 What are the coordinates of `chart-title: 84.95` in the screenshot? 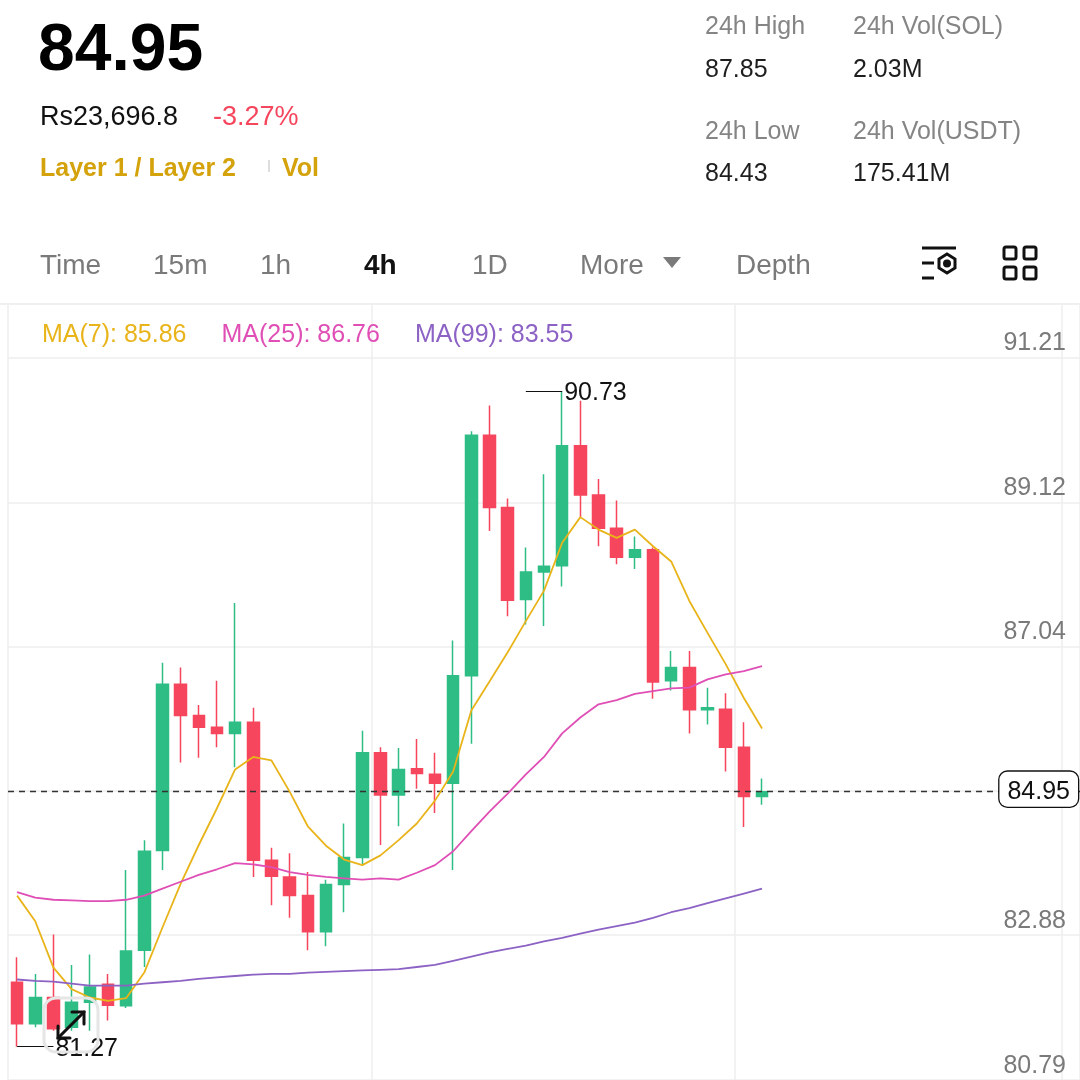 It's located at (121, 47).